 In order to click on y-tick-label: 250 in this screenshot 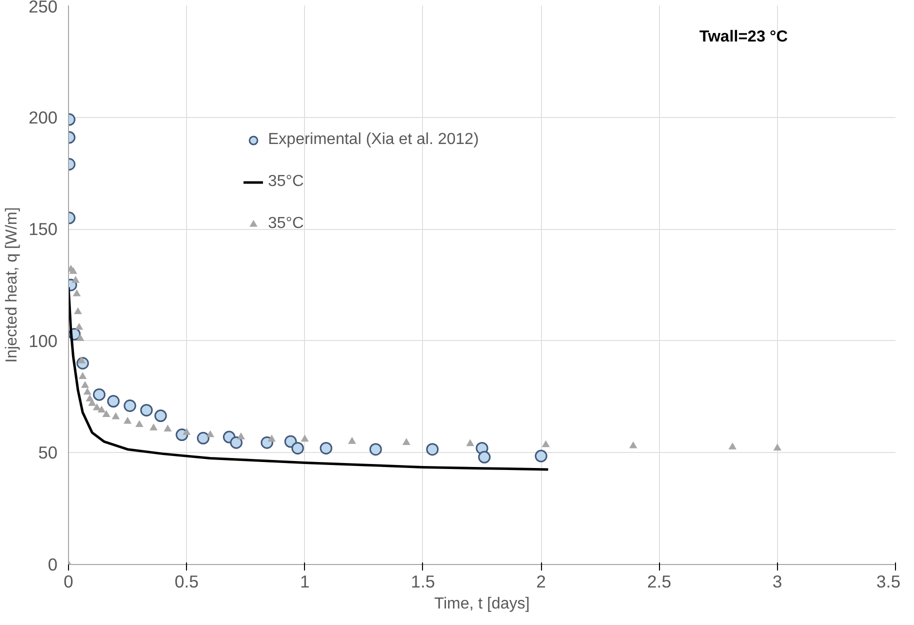, I will do `click(43, 8)`.